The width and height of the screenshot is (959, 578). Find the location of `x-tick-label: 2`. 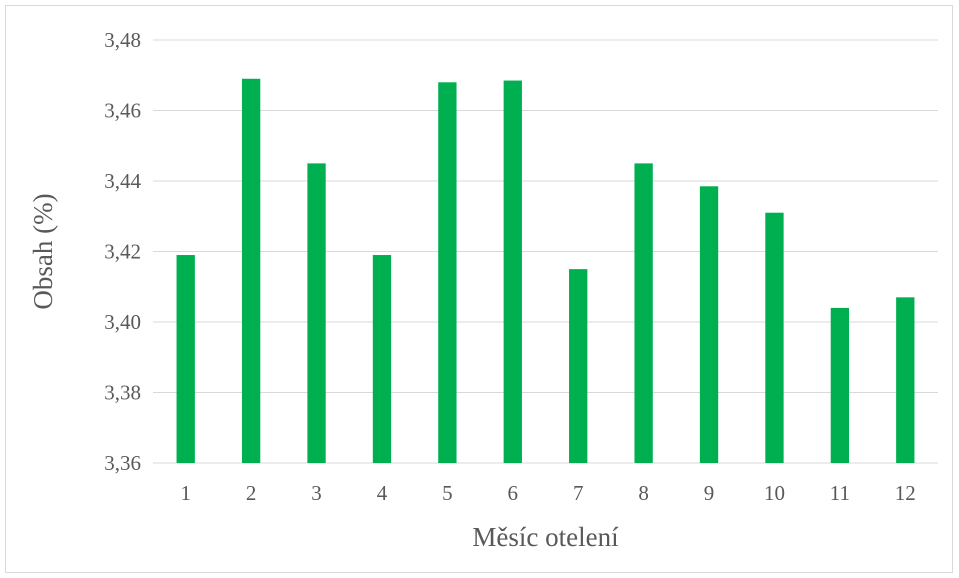

x-tick-label: 2 is located at coordinates (251, 493).